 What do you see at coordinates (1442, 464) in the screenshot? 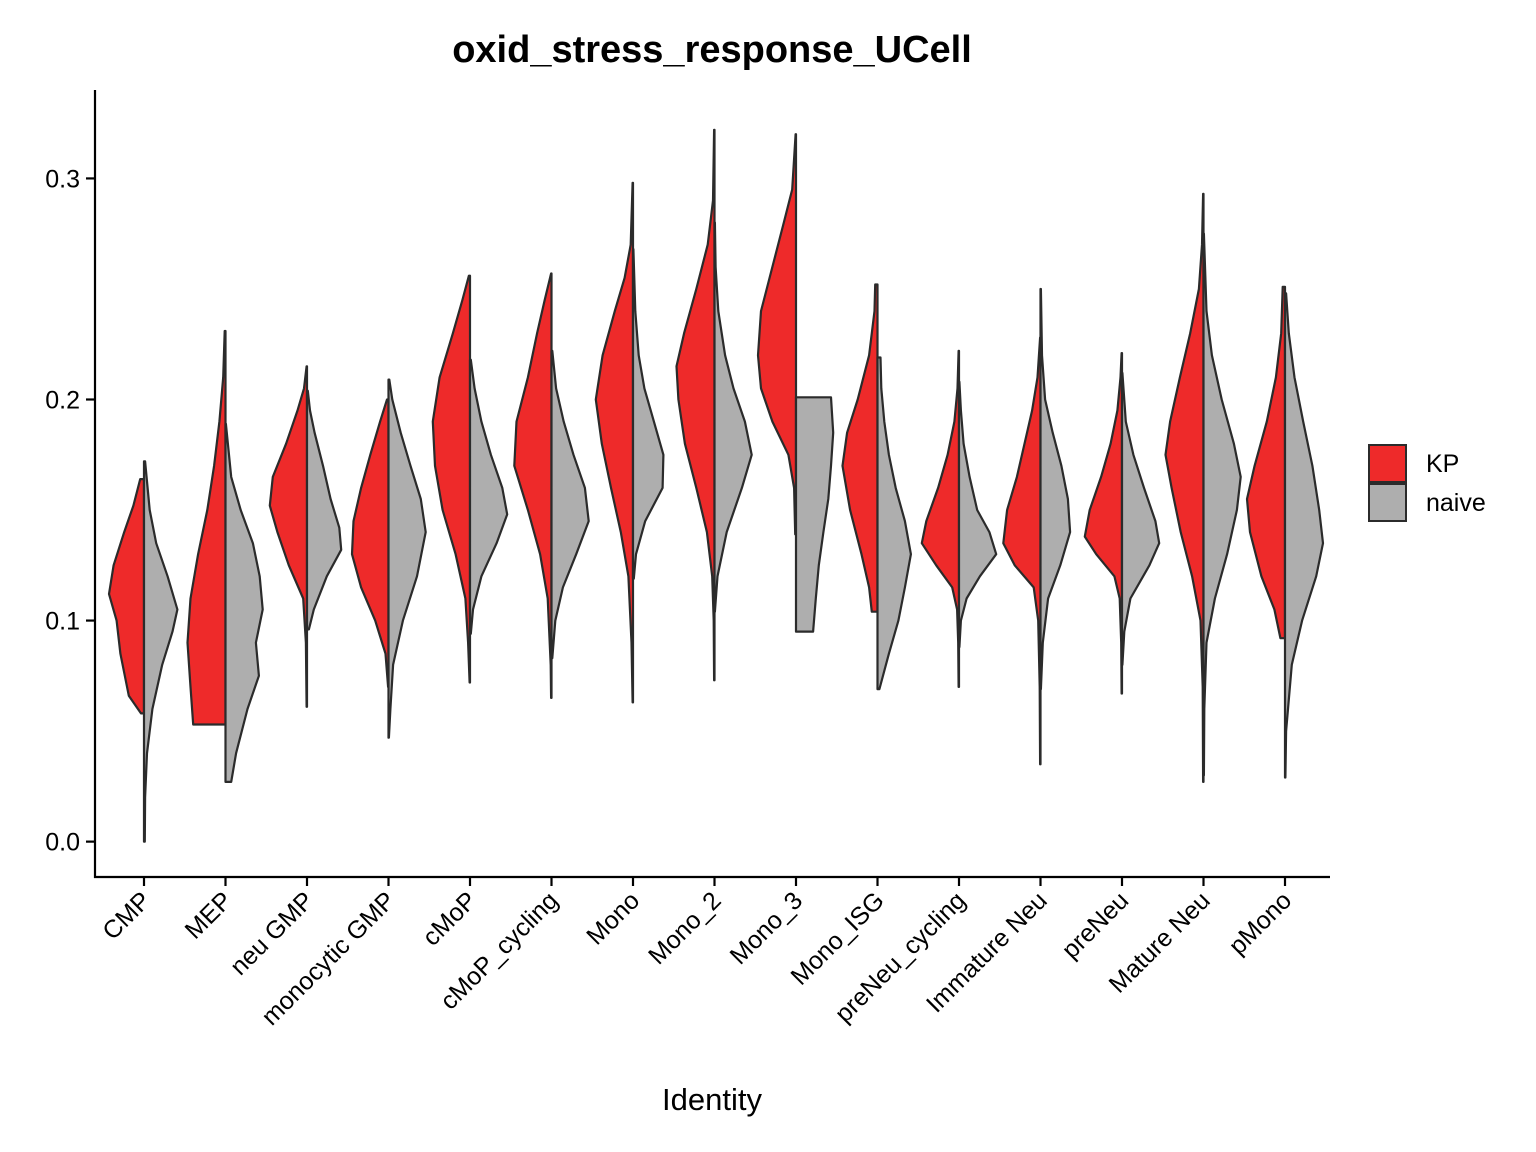
I see `legend-label-kp: KP` at bounding box center [1442, 464].